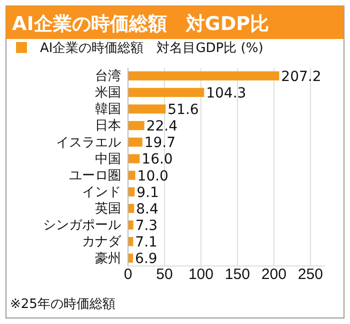 The image size is (350, 324). What do you see at coordinates (164, 274) in the screenshot?
I see `x-tick-label: 50` at bounding box center [164, 274].